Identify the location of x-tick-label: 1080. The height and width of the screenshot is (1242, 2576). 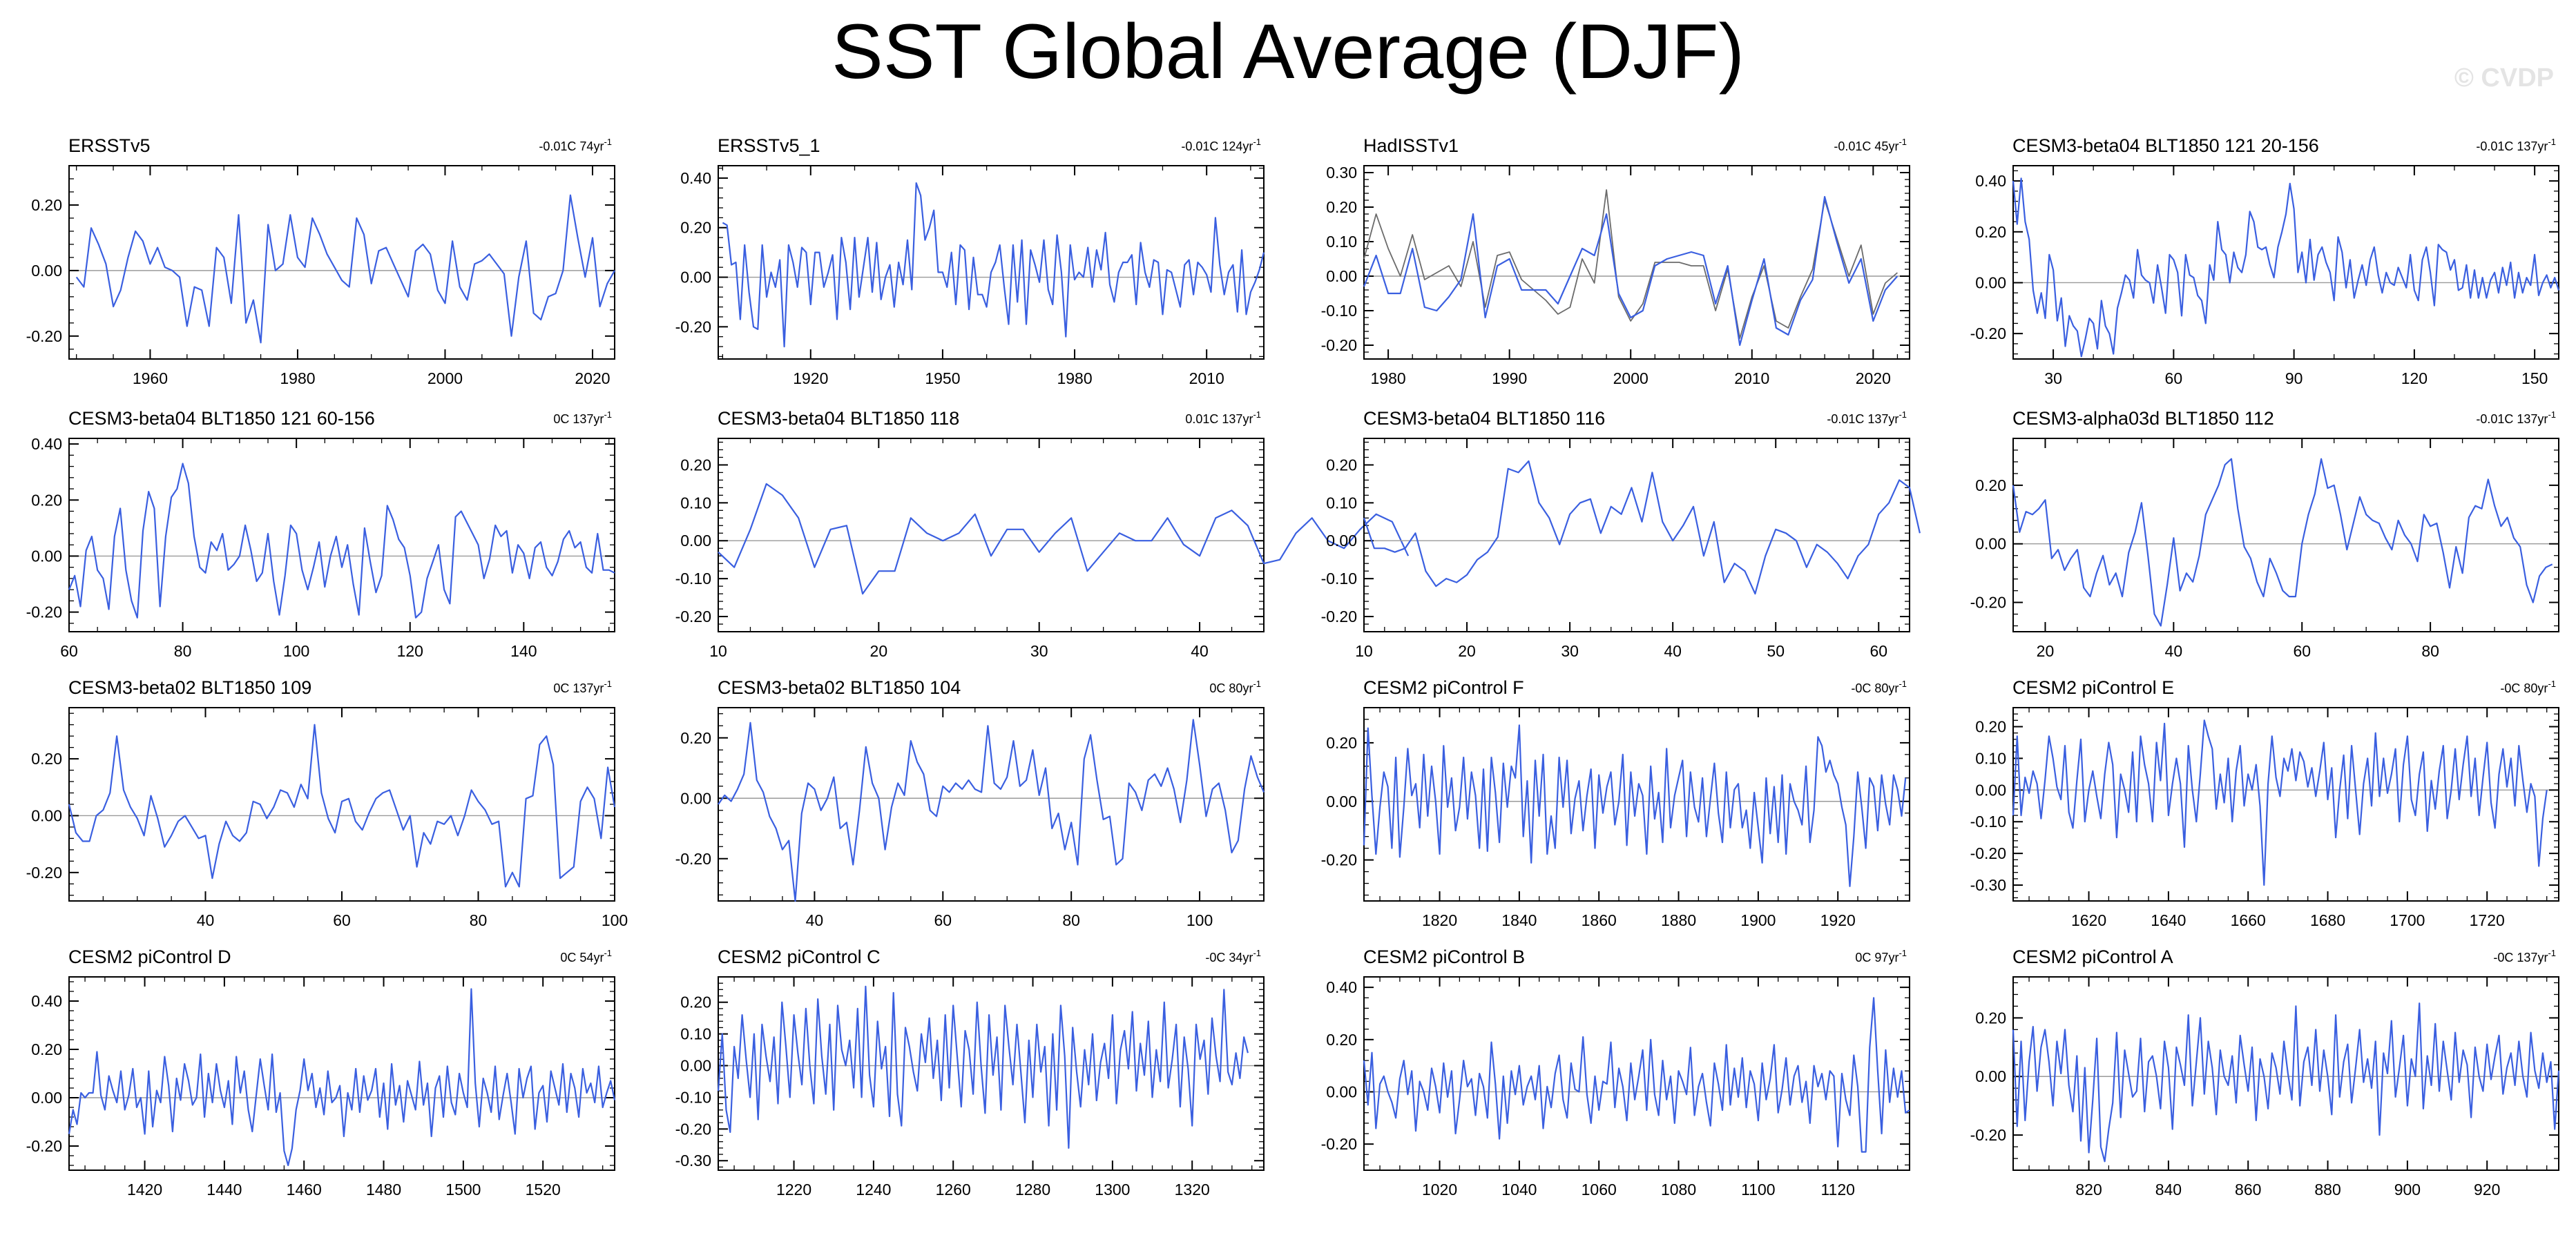
(1678, 1190).